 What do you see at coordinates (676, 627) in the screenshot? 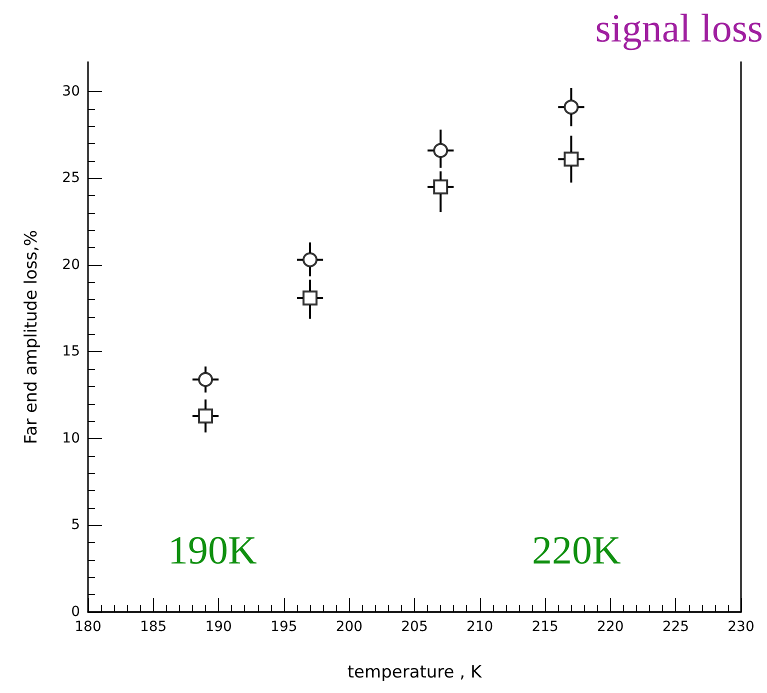
I see `x-tick-label: 225` at bounding box center [676, 627].